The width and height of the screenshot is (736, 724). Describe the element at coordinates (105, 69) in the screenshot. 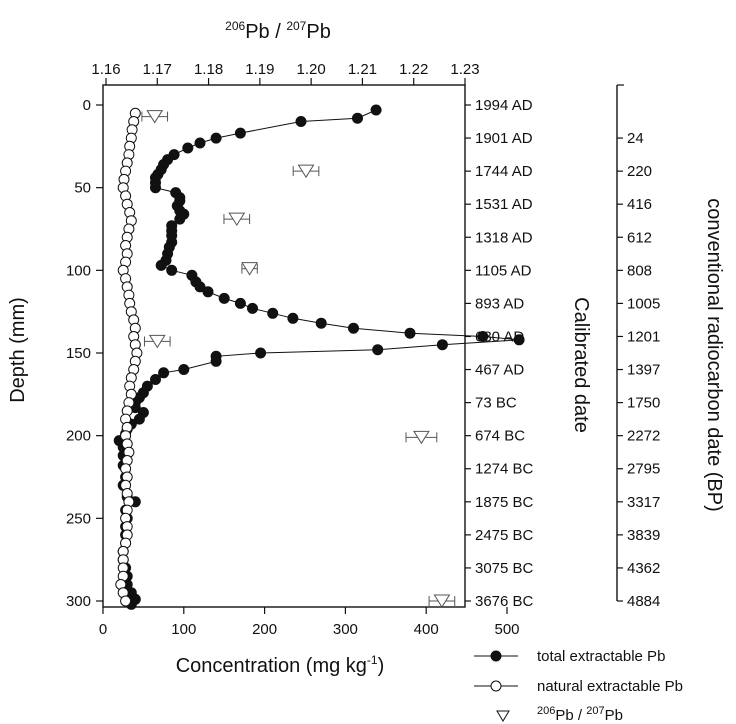

I see `x2-tick-label: 1.16` at that location.